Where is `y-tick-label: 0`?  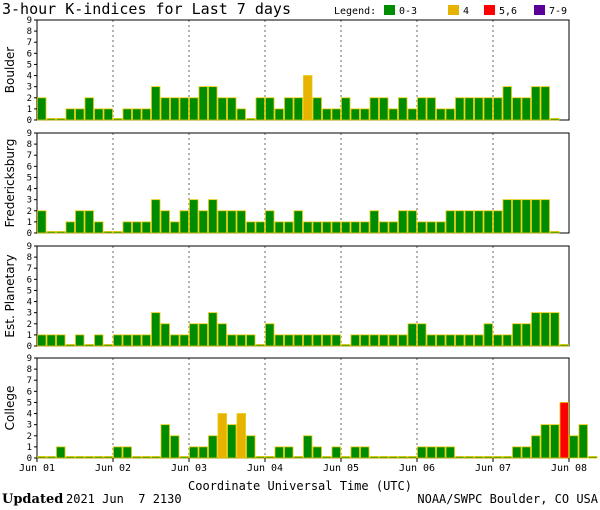
y-tick-label: 0 is located at coordinates (29, 459).